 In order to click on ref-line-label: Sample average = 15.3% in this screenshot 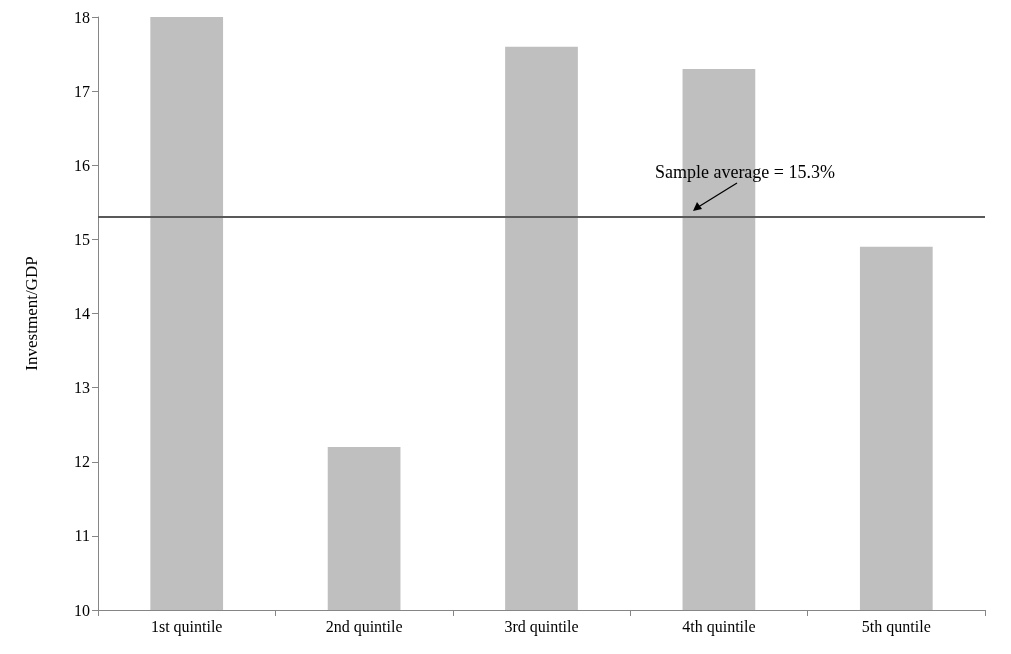, I will do `click(744, 172)`.